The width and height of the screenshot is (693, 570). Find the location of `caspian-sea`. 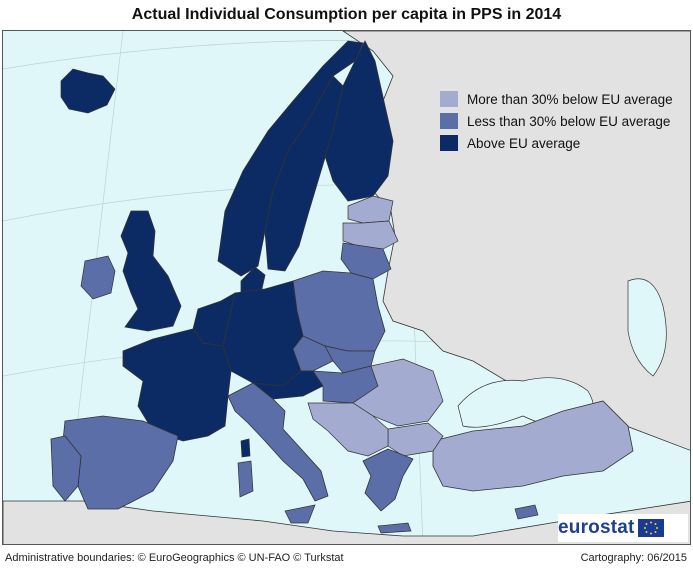

caspian-sea is located at coordinates (647, 327).